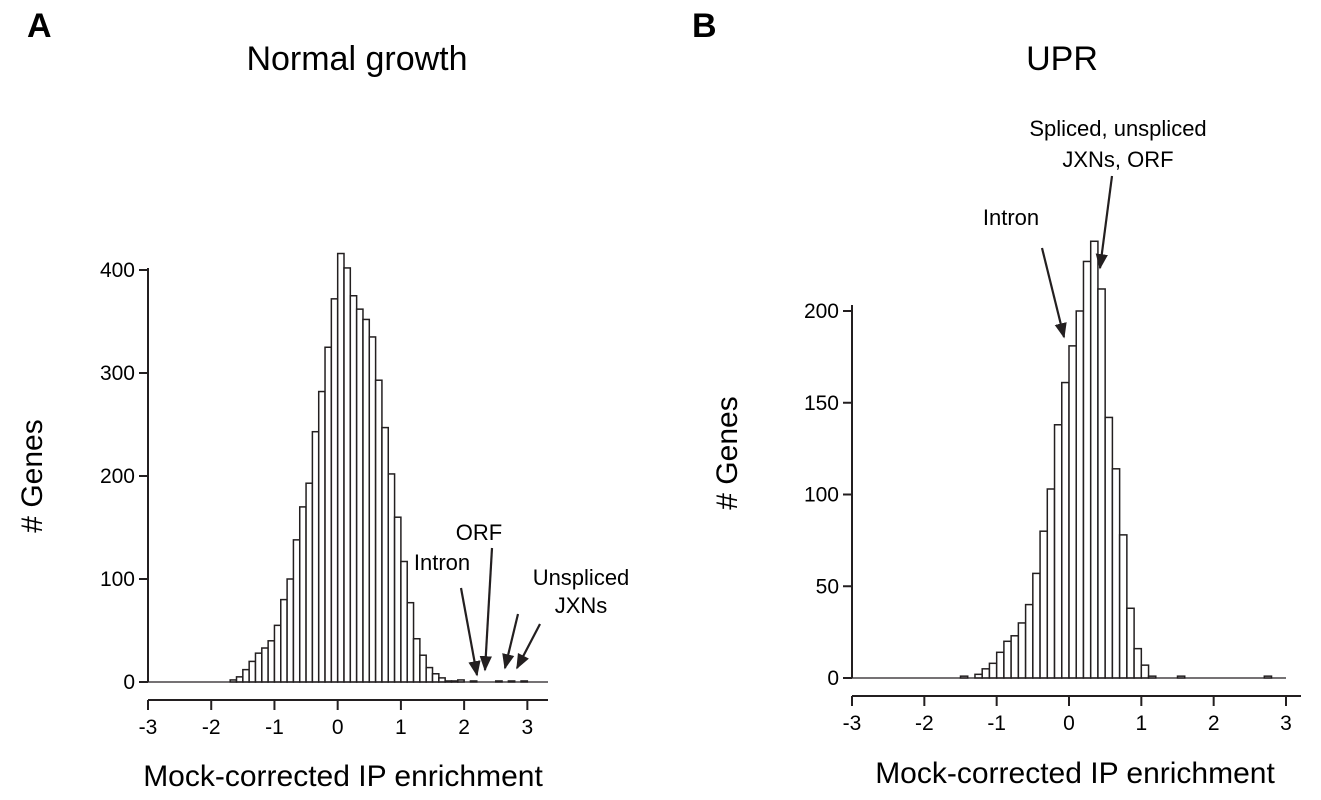 The height and width of the screenshot is (800, 1321). Describe the element at coordinates (479, 532) in the screenshot. I see `annotation-orf: ORF` at that location.